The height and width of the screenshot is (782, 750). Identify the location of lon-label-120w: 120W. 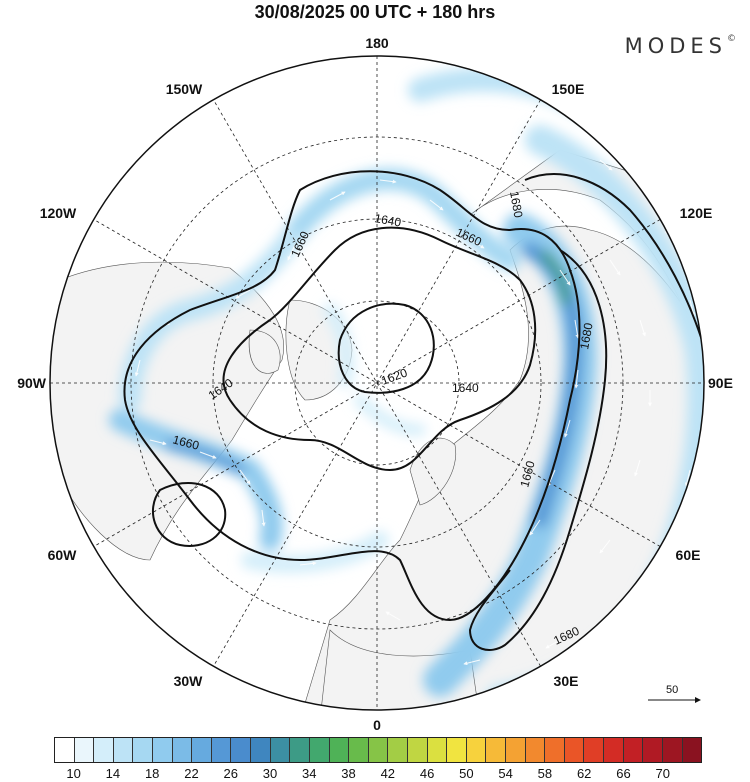
(58, 213).